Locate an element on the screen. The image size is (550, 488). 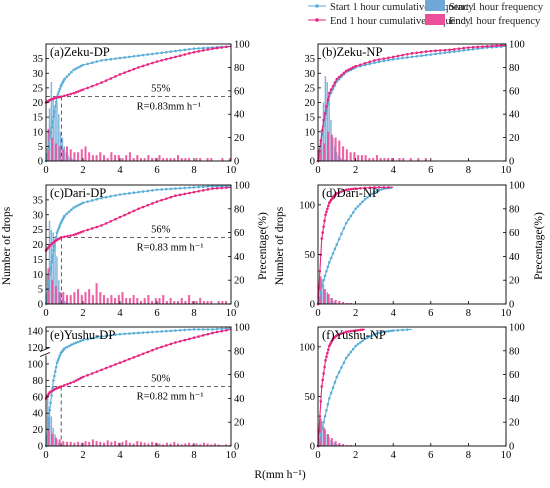
y-label-right-col2: Precentage(%) is located at coordinates (539, 246).